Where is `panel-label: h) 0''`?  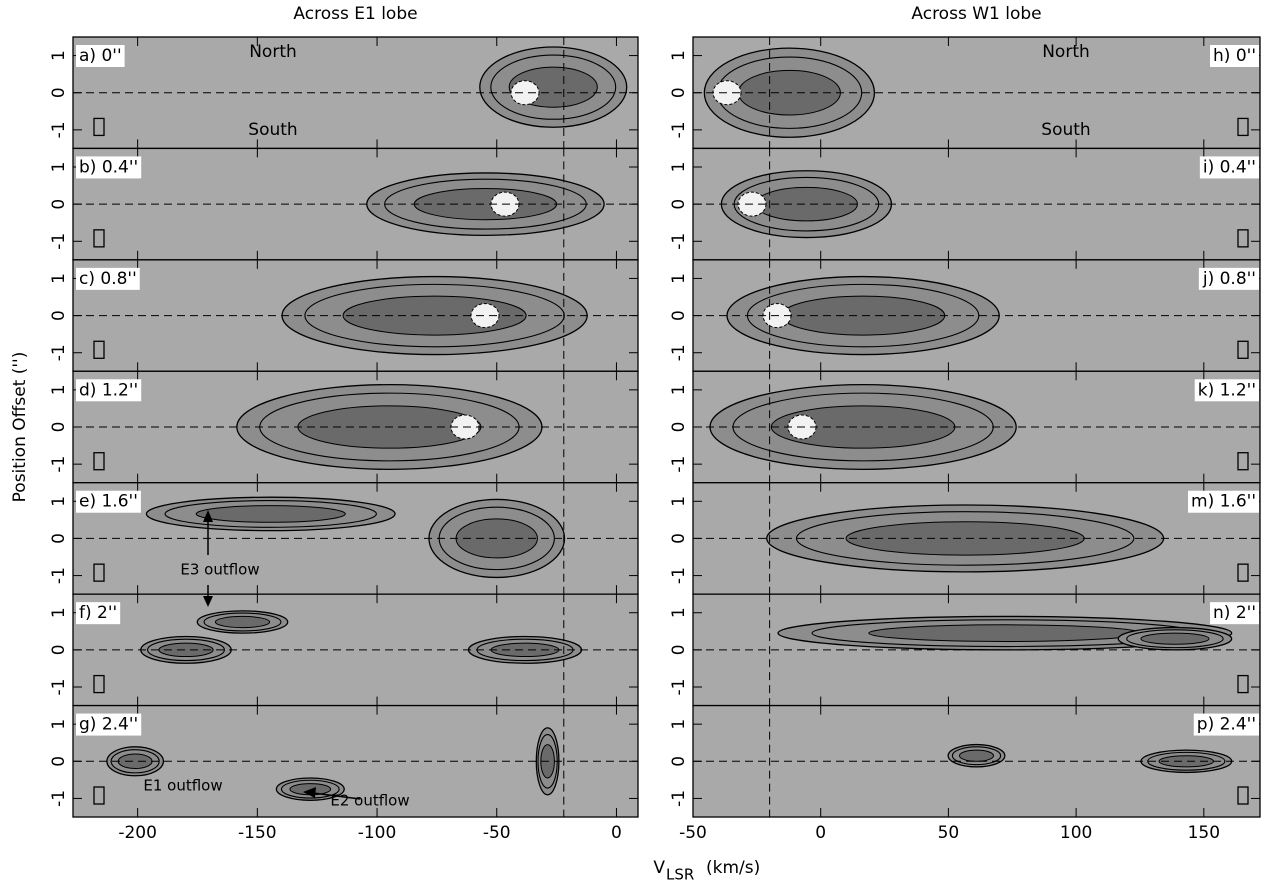 panel-label: h) 0'' is located at coordinates (1234, 56).